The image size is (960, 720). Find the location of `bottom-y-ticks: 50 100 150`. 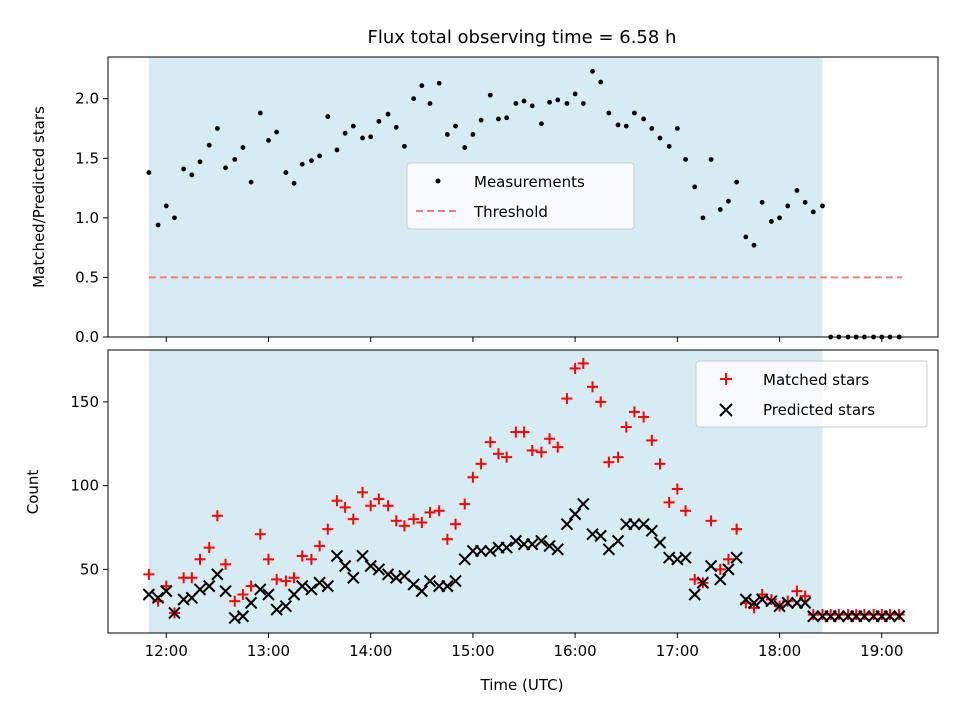

bottom-y-ticks: 50 100 150 is located at coordinates (89, 485).